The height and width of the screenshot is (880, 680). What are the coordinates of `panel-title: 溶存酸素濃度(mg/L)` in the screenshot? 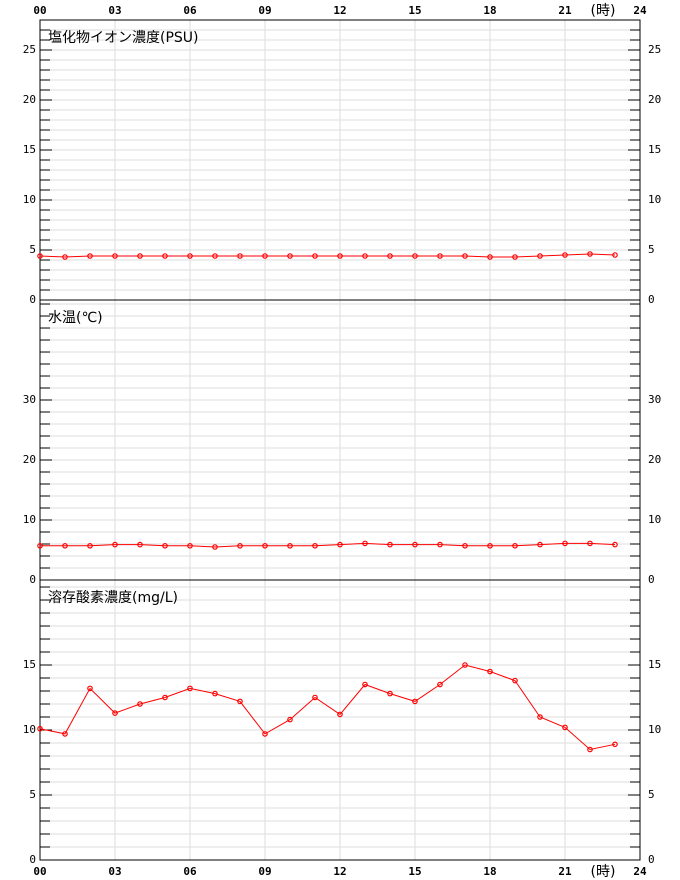 It's located at (113, 598).